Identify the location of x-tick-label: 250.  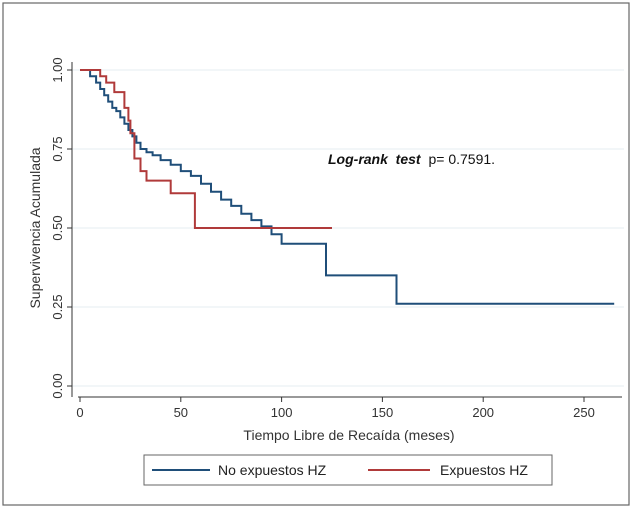
(584, 412).